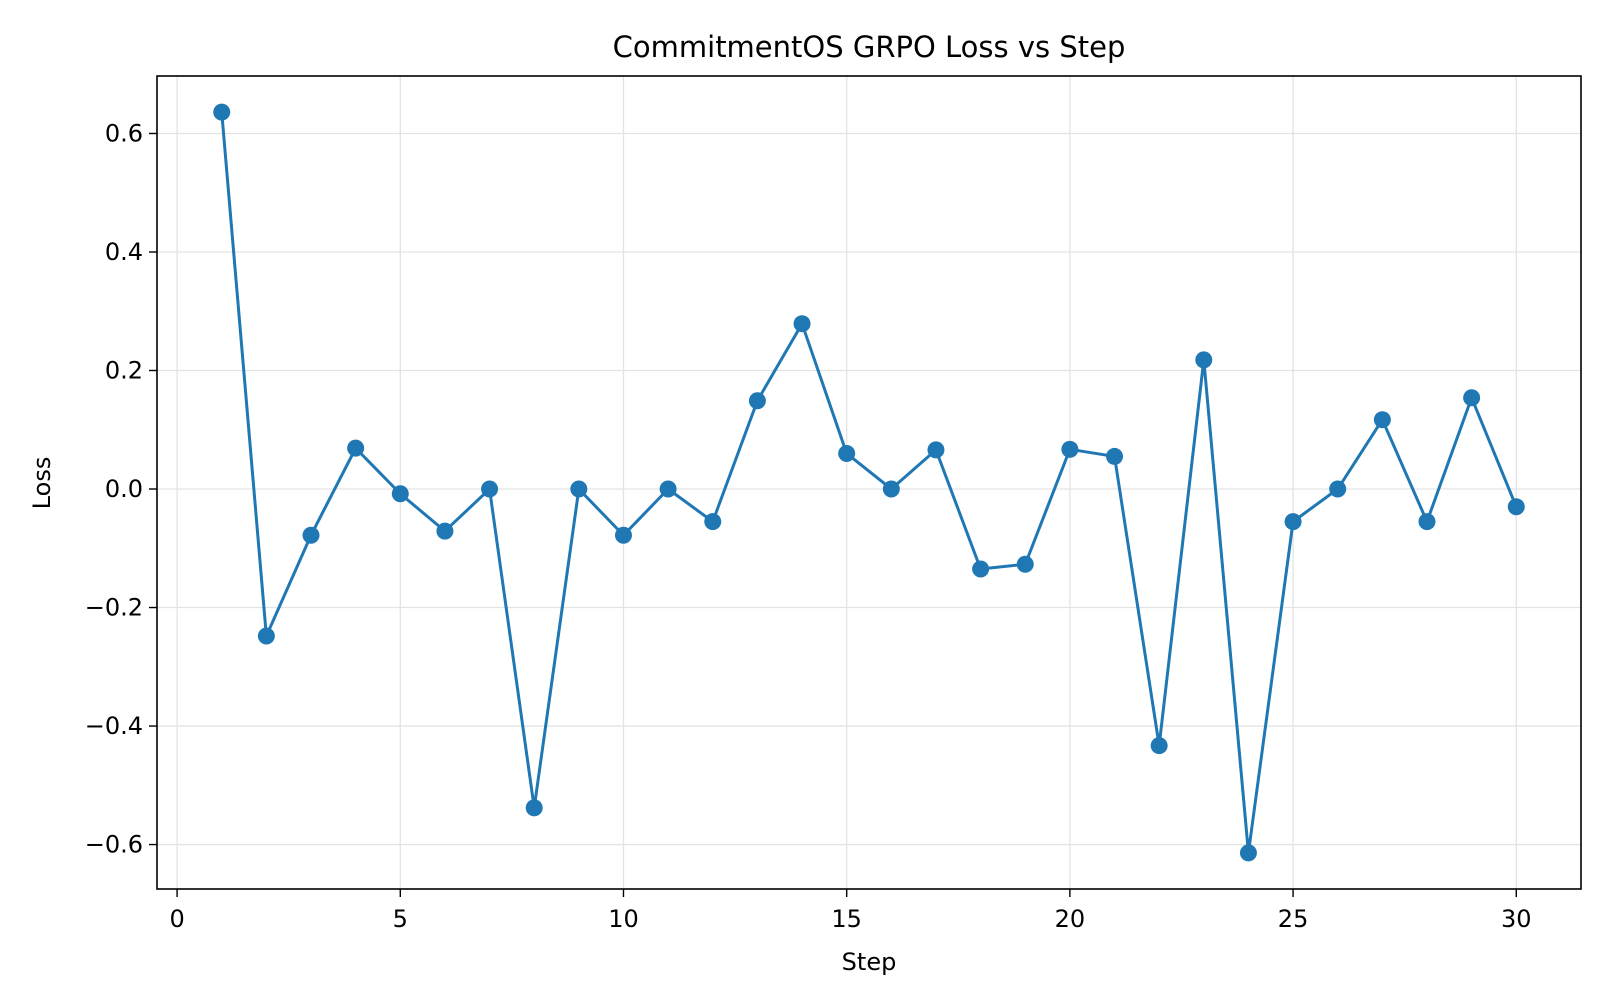 The height and width of the screenshot is (1004, 1600). Describe the element at coordinates (42, 483) in the screenshot. I see `y-axis-label: Loss` at that location.